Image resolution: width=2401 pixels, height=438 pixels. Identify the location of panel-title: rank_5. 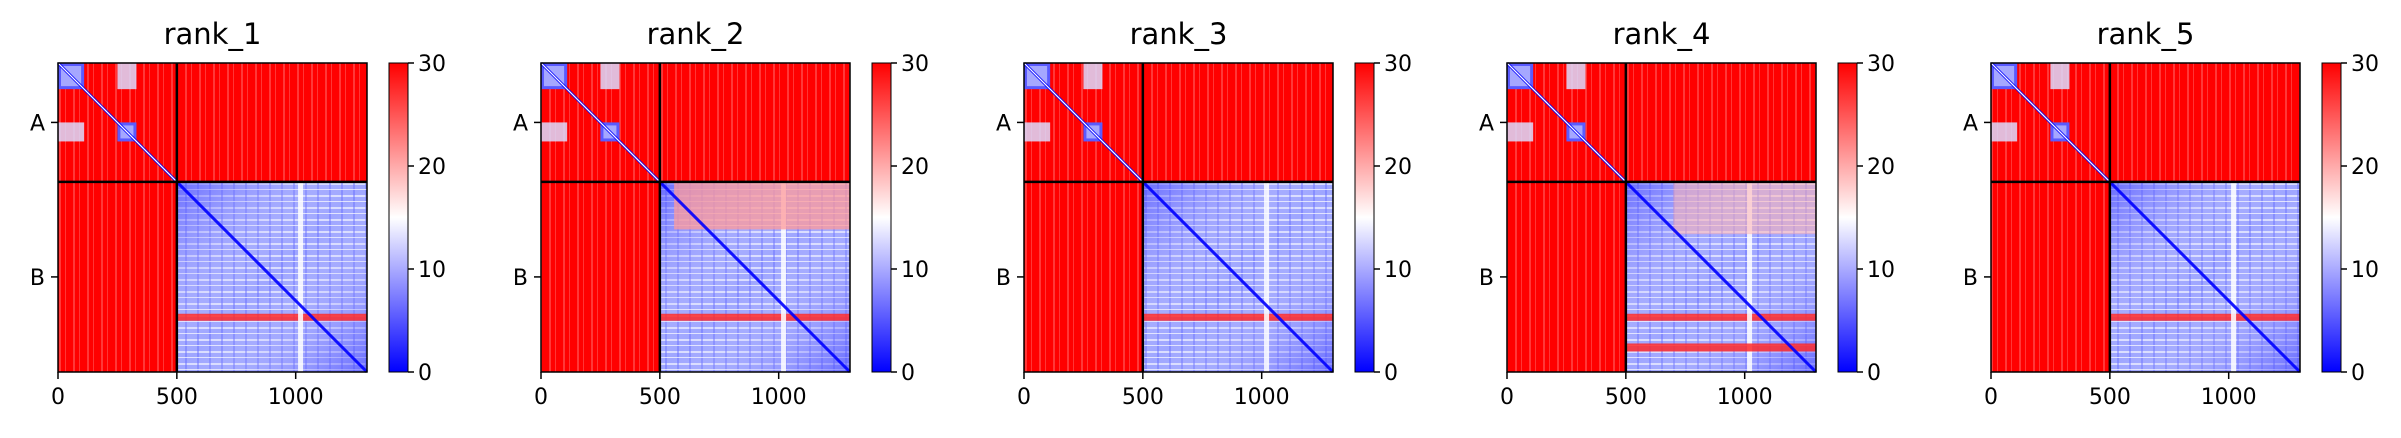
(2146, 34).